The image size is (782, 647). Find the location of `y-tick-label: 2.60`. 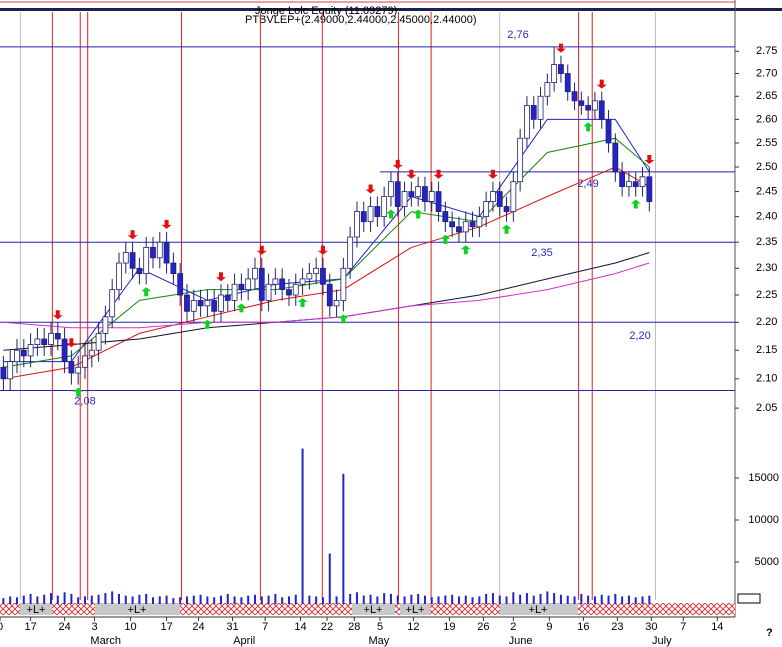

y-tick-label: 2.60 is located at coordinates (766, 119).